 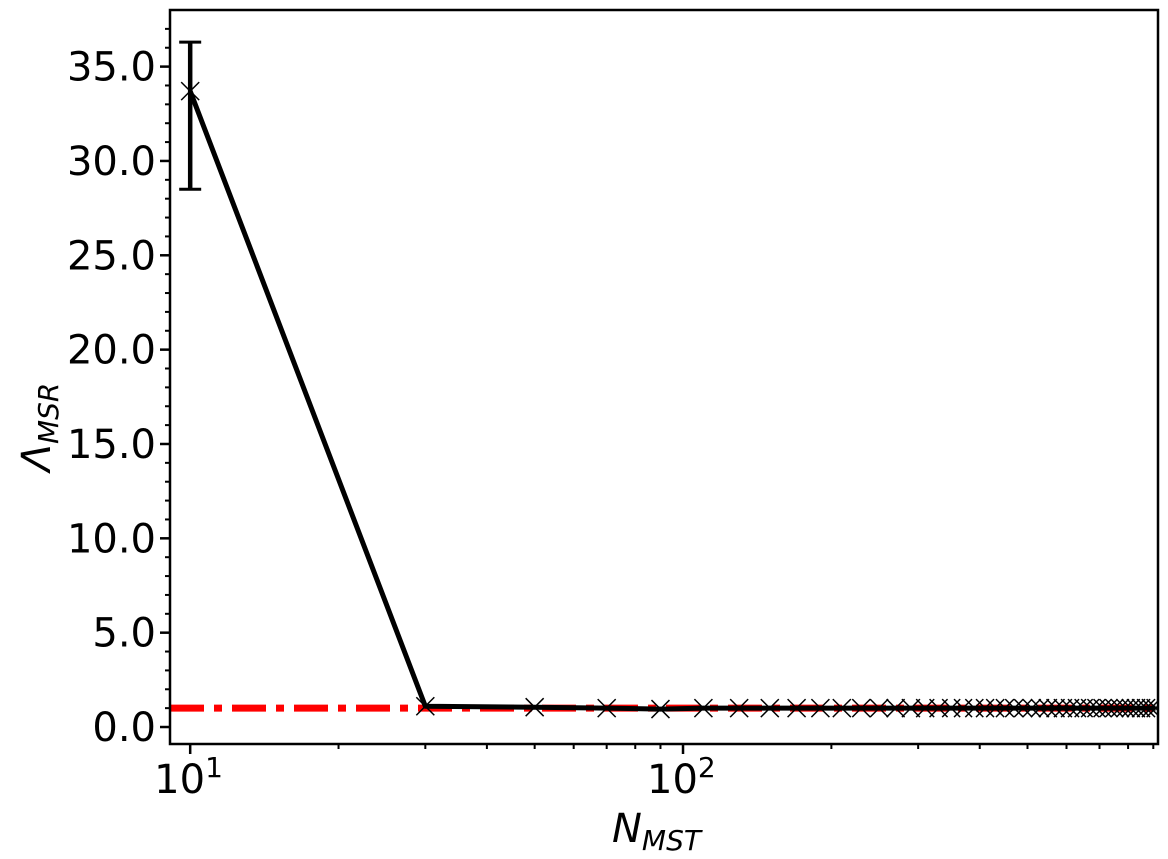 What do you see at coordinates (111, 539) in the screenshot?
I see `y-tick-label: 10.0` at bounding box center [111, 539].